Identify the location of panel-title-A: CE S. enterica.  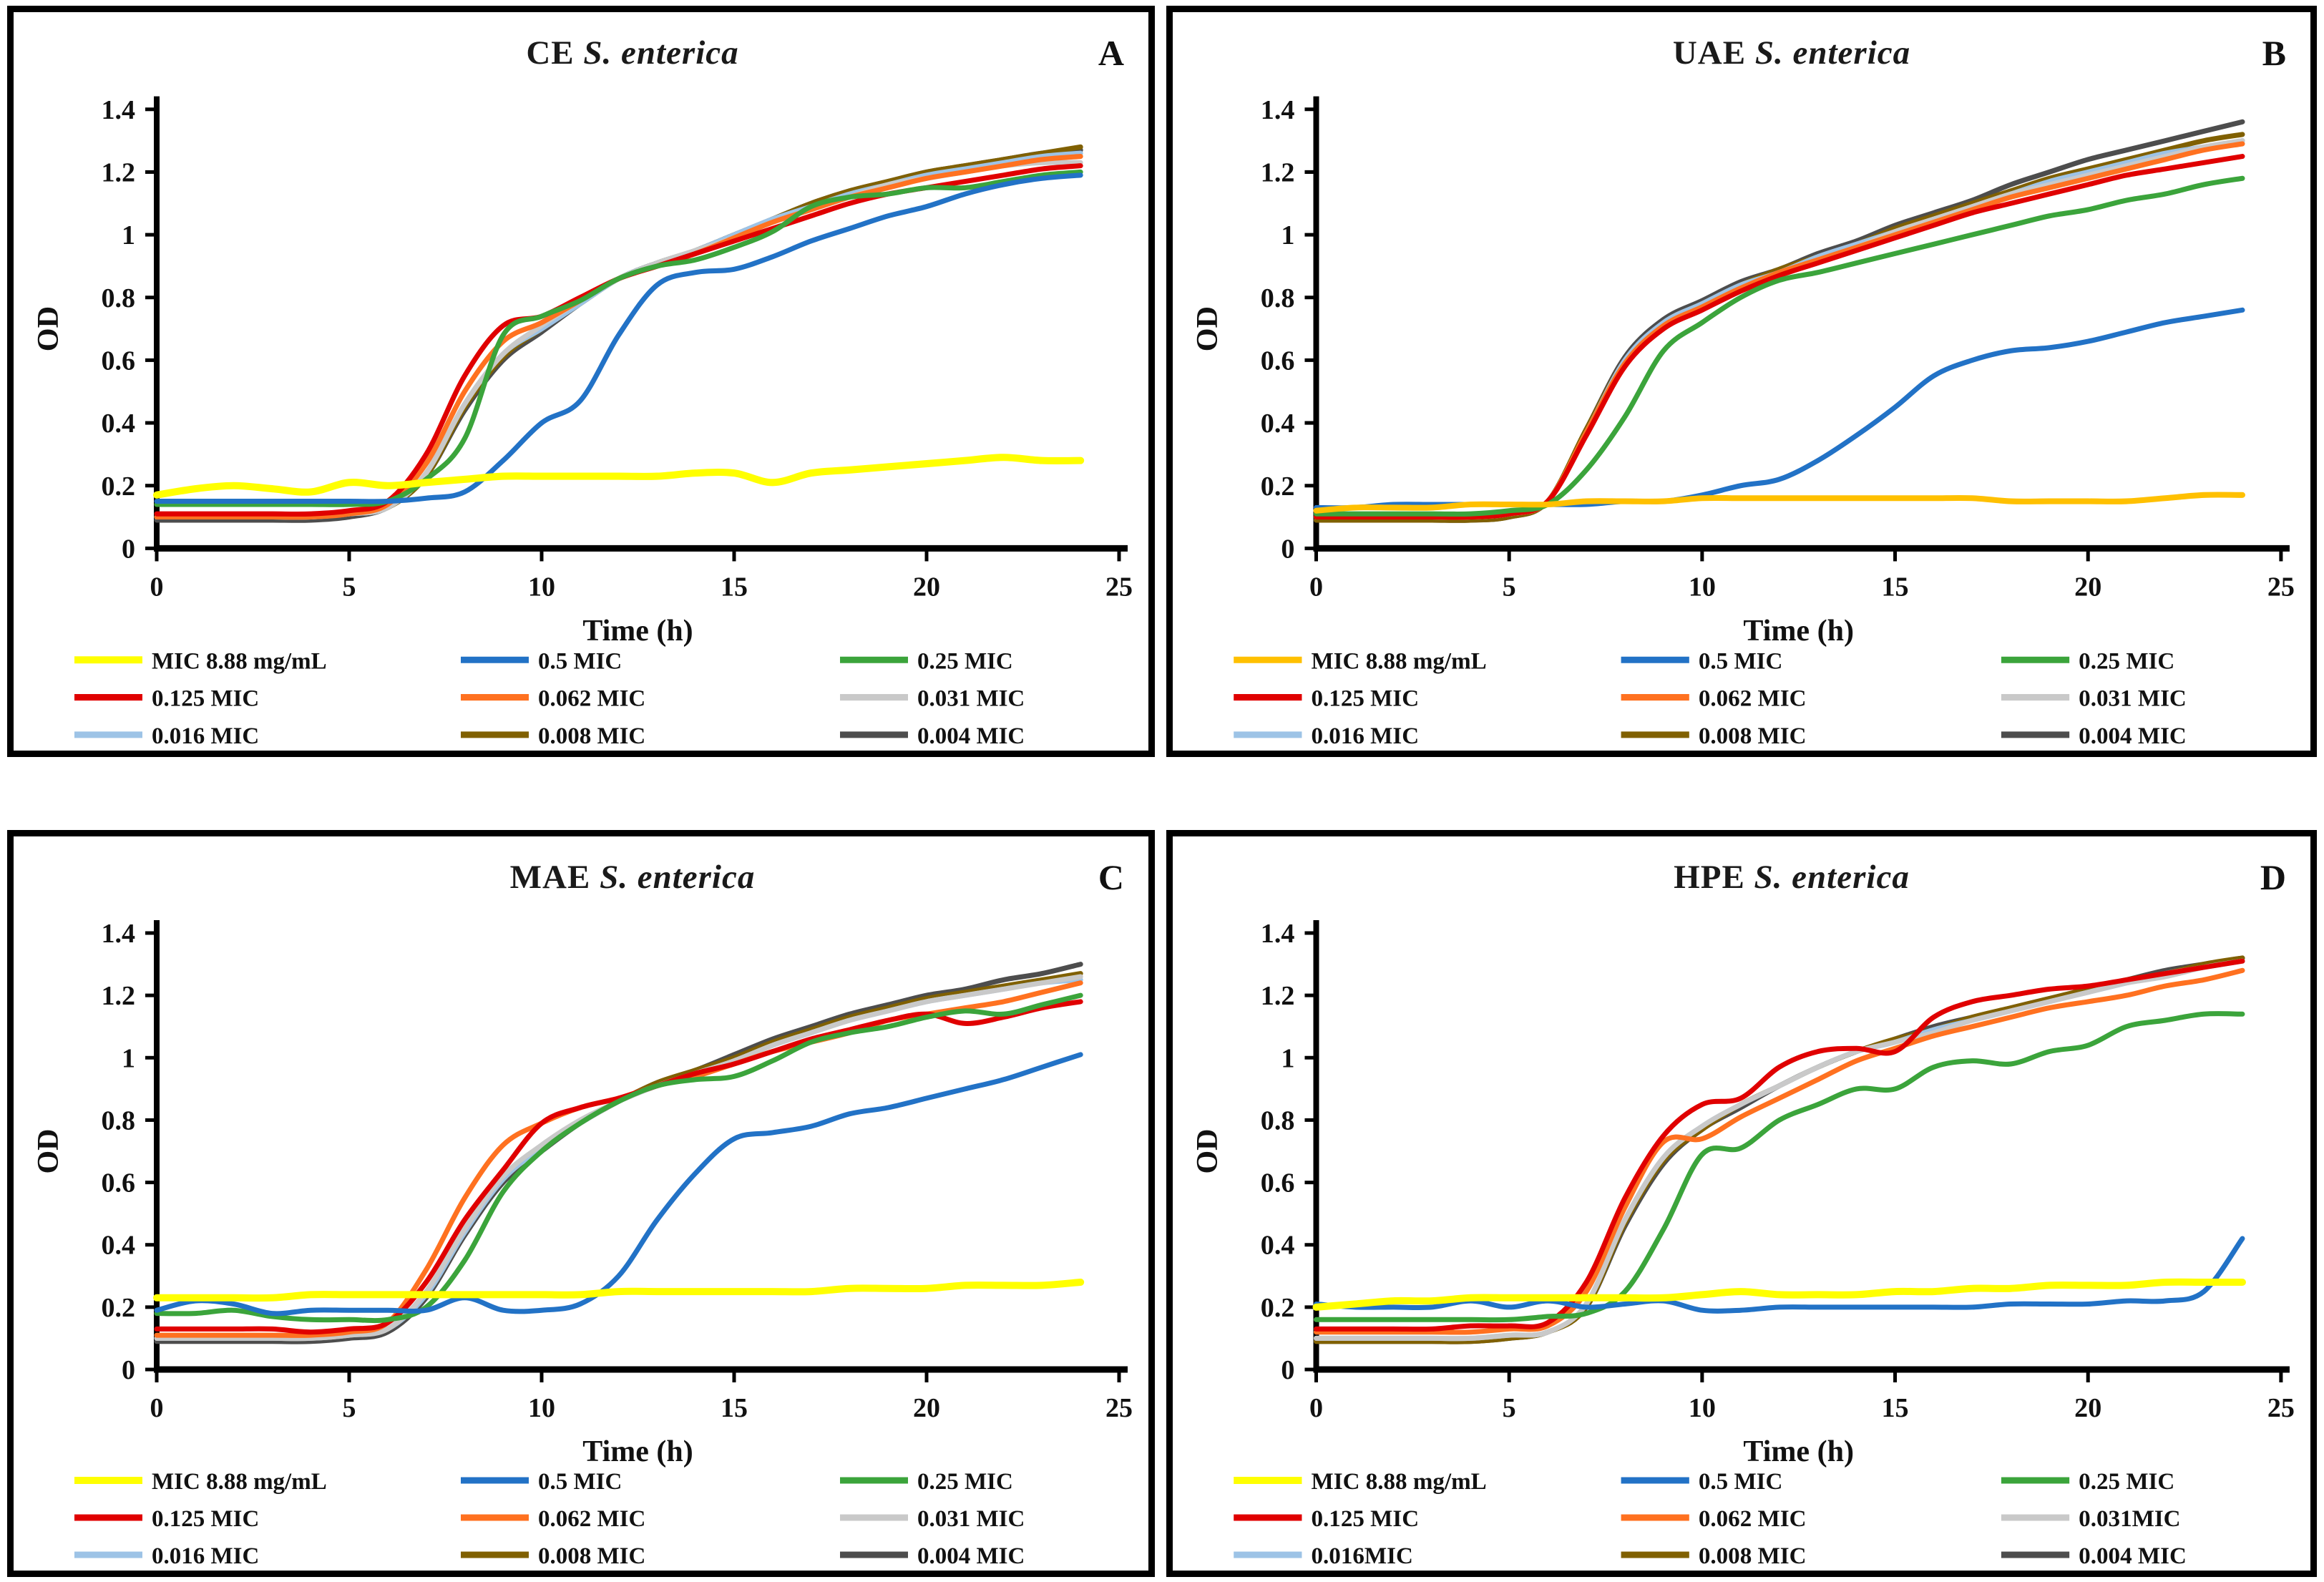
(632, 53).